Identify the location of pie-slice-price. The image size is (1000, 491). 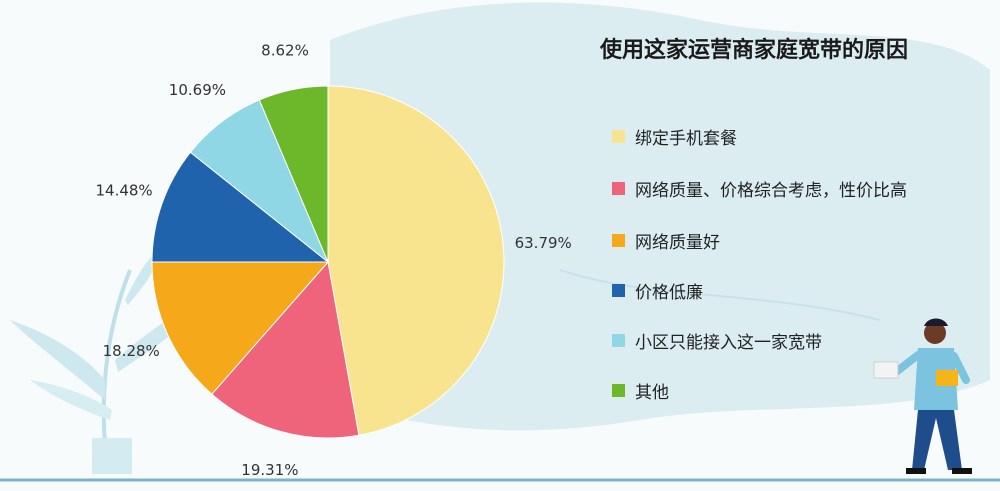
(240, 207).